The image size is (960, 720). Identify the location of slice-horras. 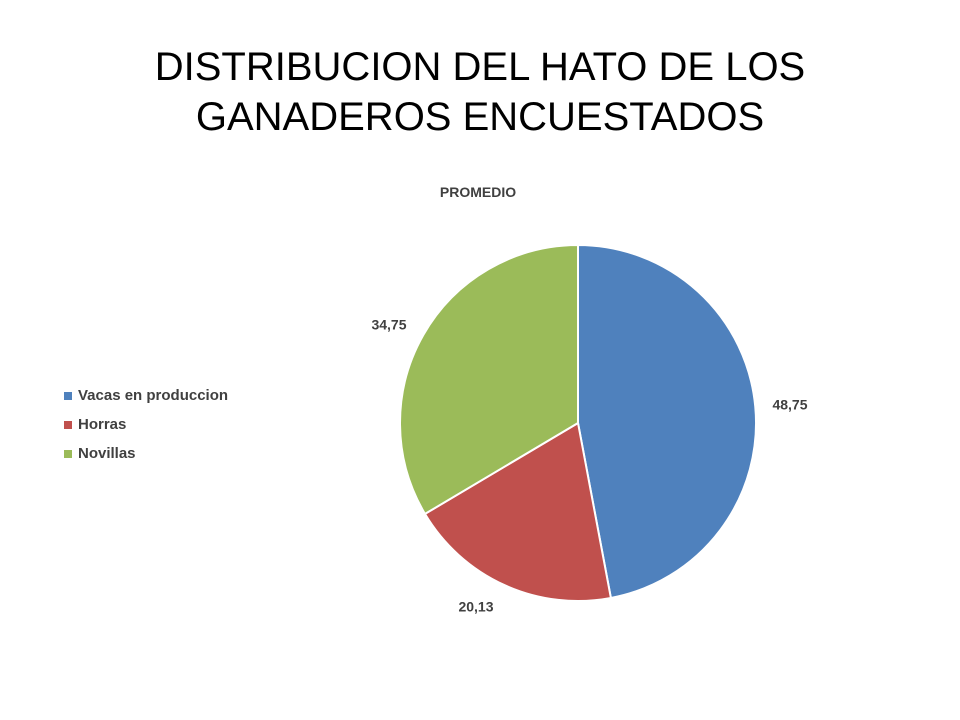
(518, 512).